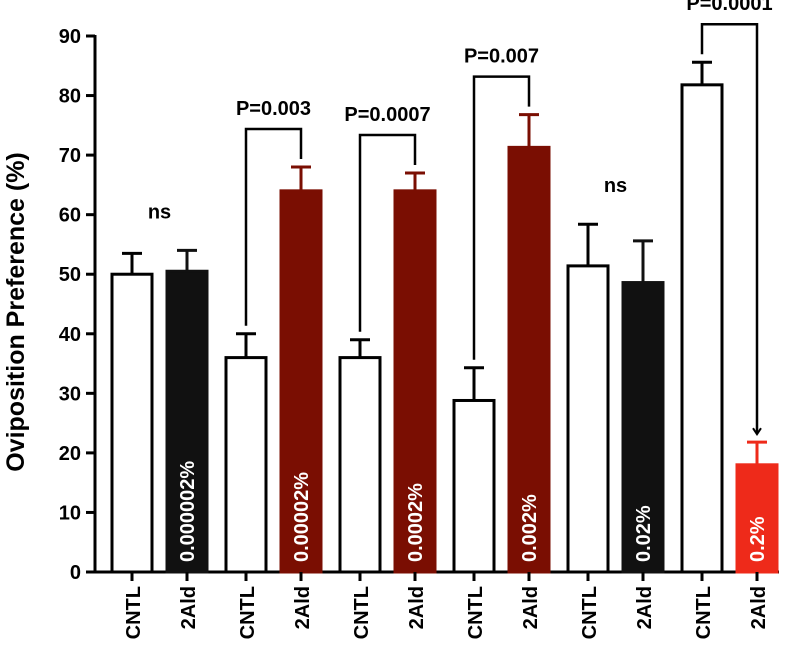  What do you see at coordinates (188, 511) in the screenshot?
I see `bar-concentration-label: 0.000002%` at bounding box center [188, 511].